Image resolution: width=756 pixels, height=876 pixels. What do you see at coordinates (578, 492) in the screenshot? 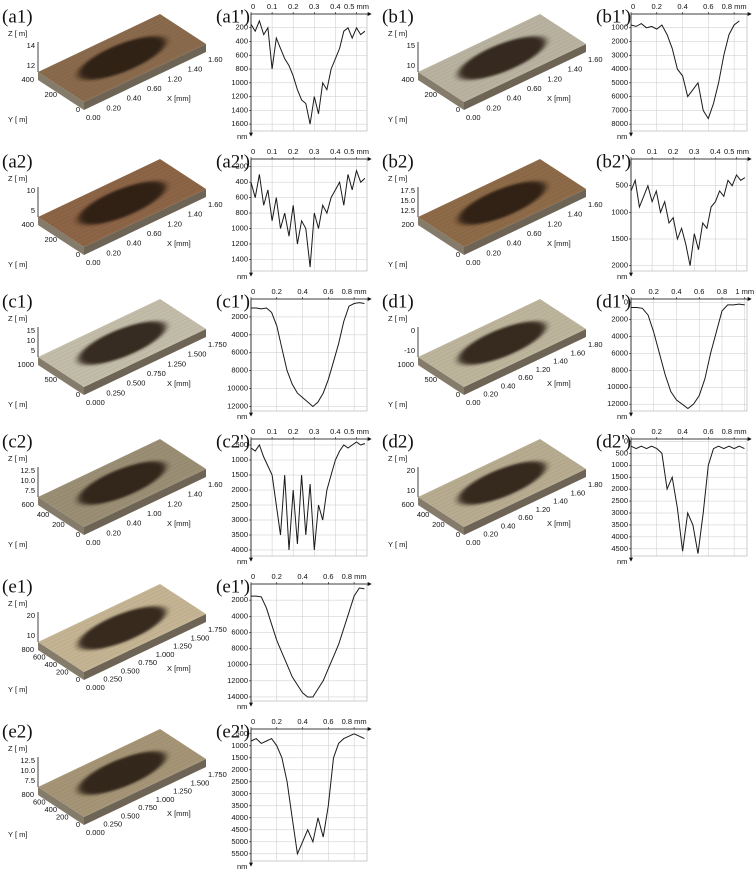
I see `x-tick-label: 1.60` at bounding box center [578, 492].